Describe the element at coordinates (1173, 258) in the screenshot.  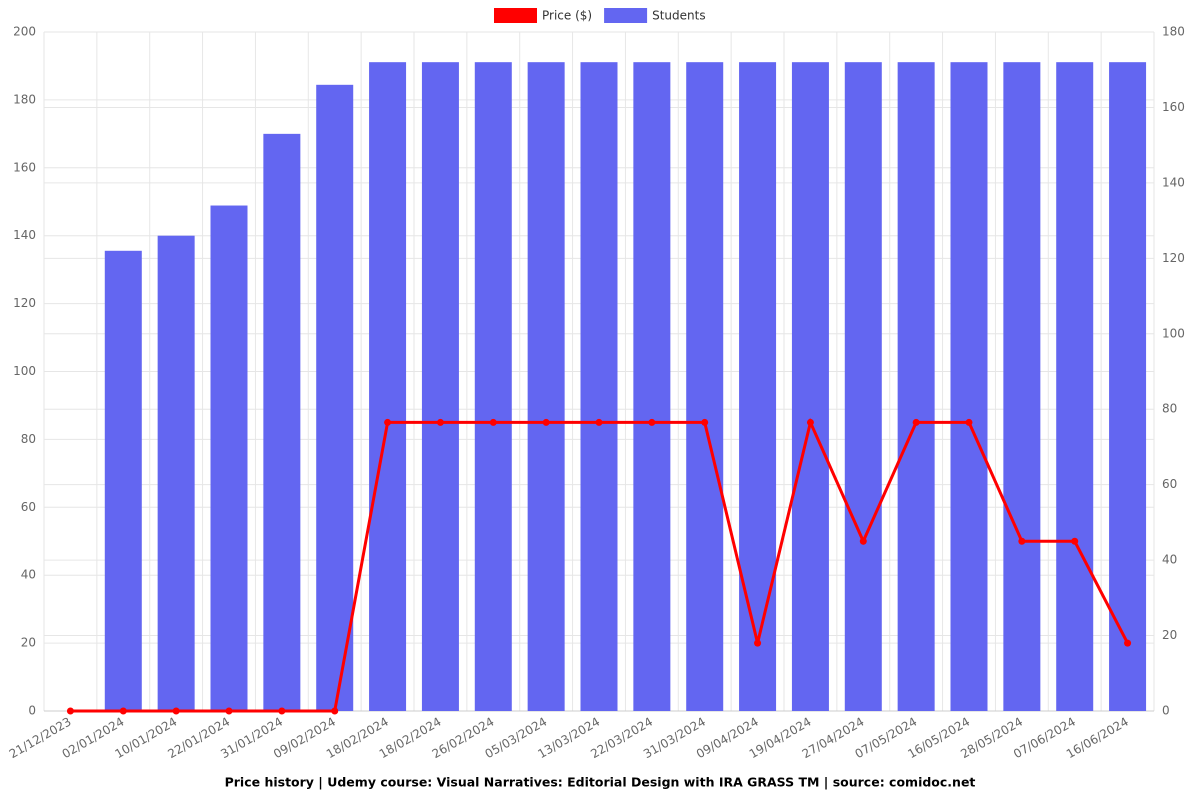
I see `y2-tick-label: 120` at that location.